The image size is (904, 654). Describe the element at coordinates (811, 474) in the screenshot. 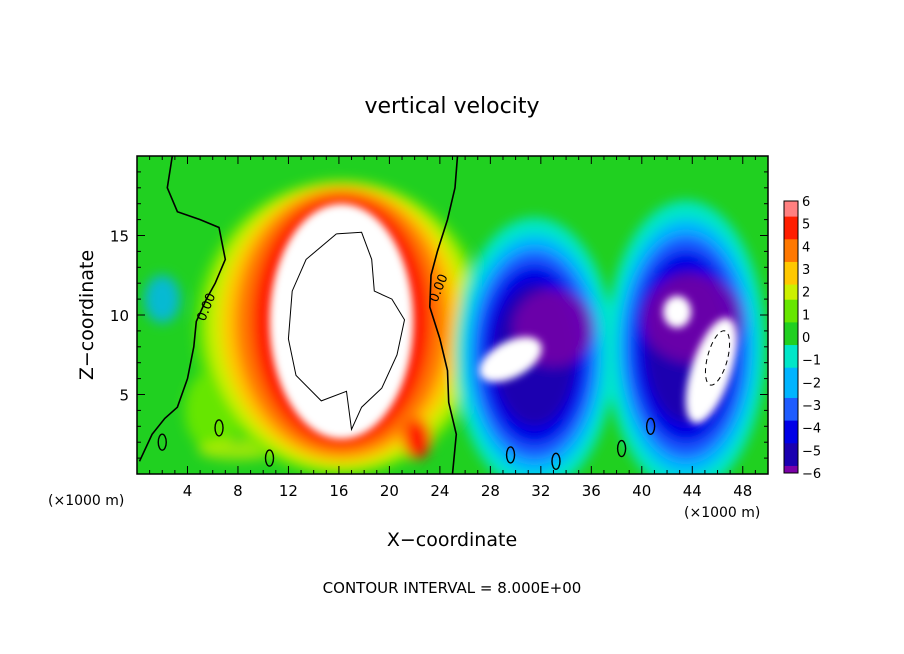

I see `colorbar-tick-label: −6` at that location.